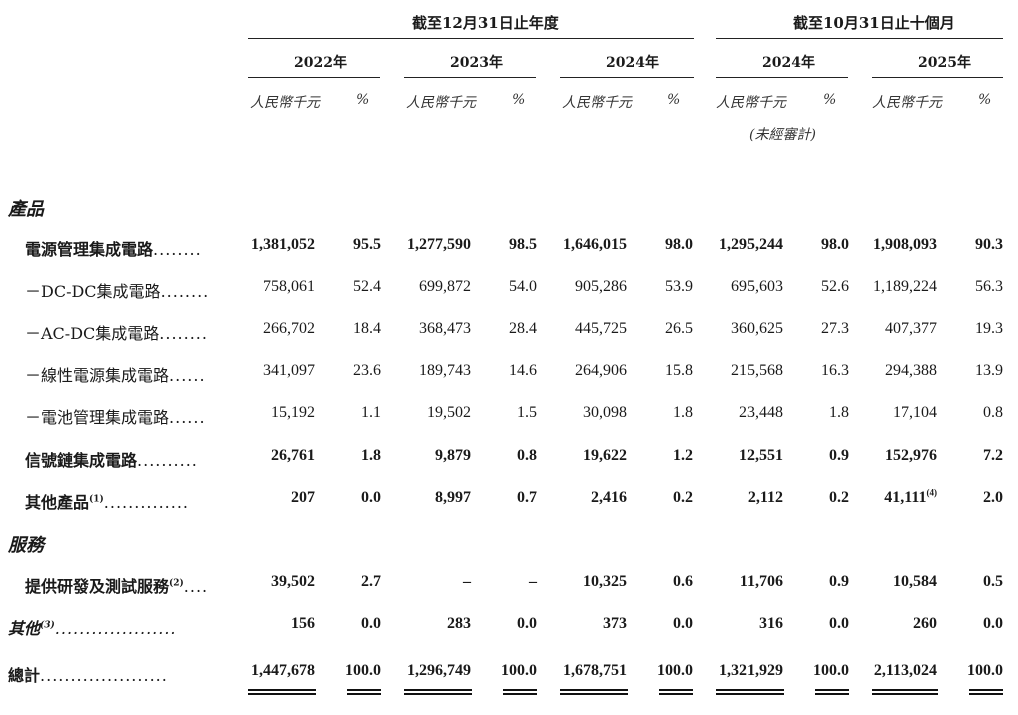 This screenshot has height=715, width=1018. I want to click on table-cell: 15.8, so click(679, 371).